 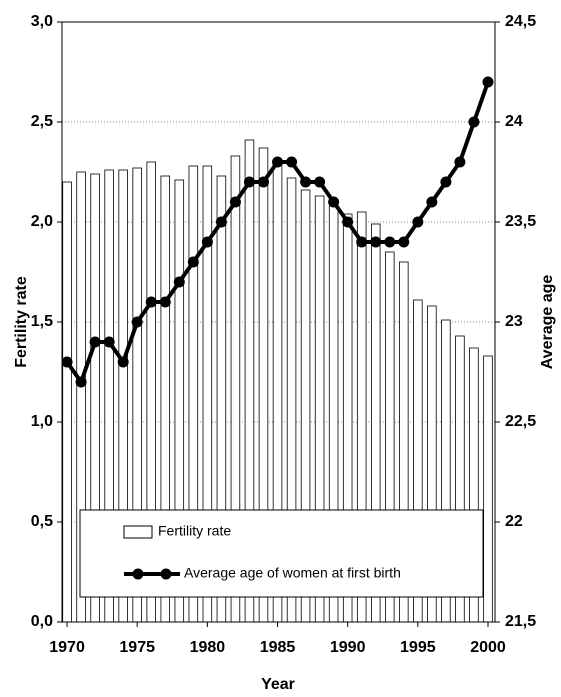 I want to click on y2-tick-label: 24,5, so click(x=520, y=21).